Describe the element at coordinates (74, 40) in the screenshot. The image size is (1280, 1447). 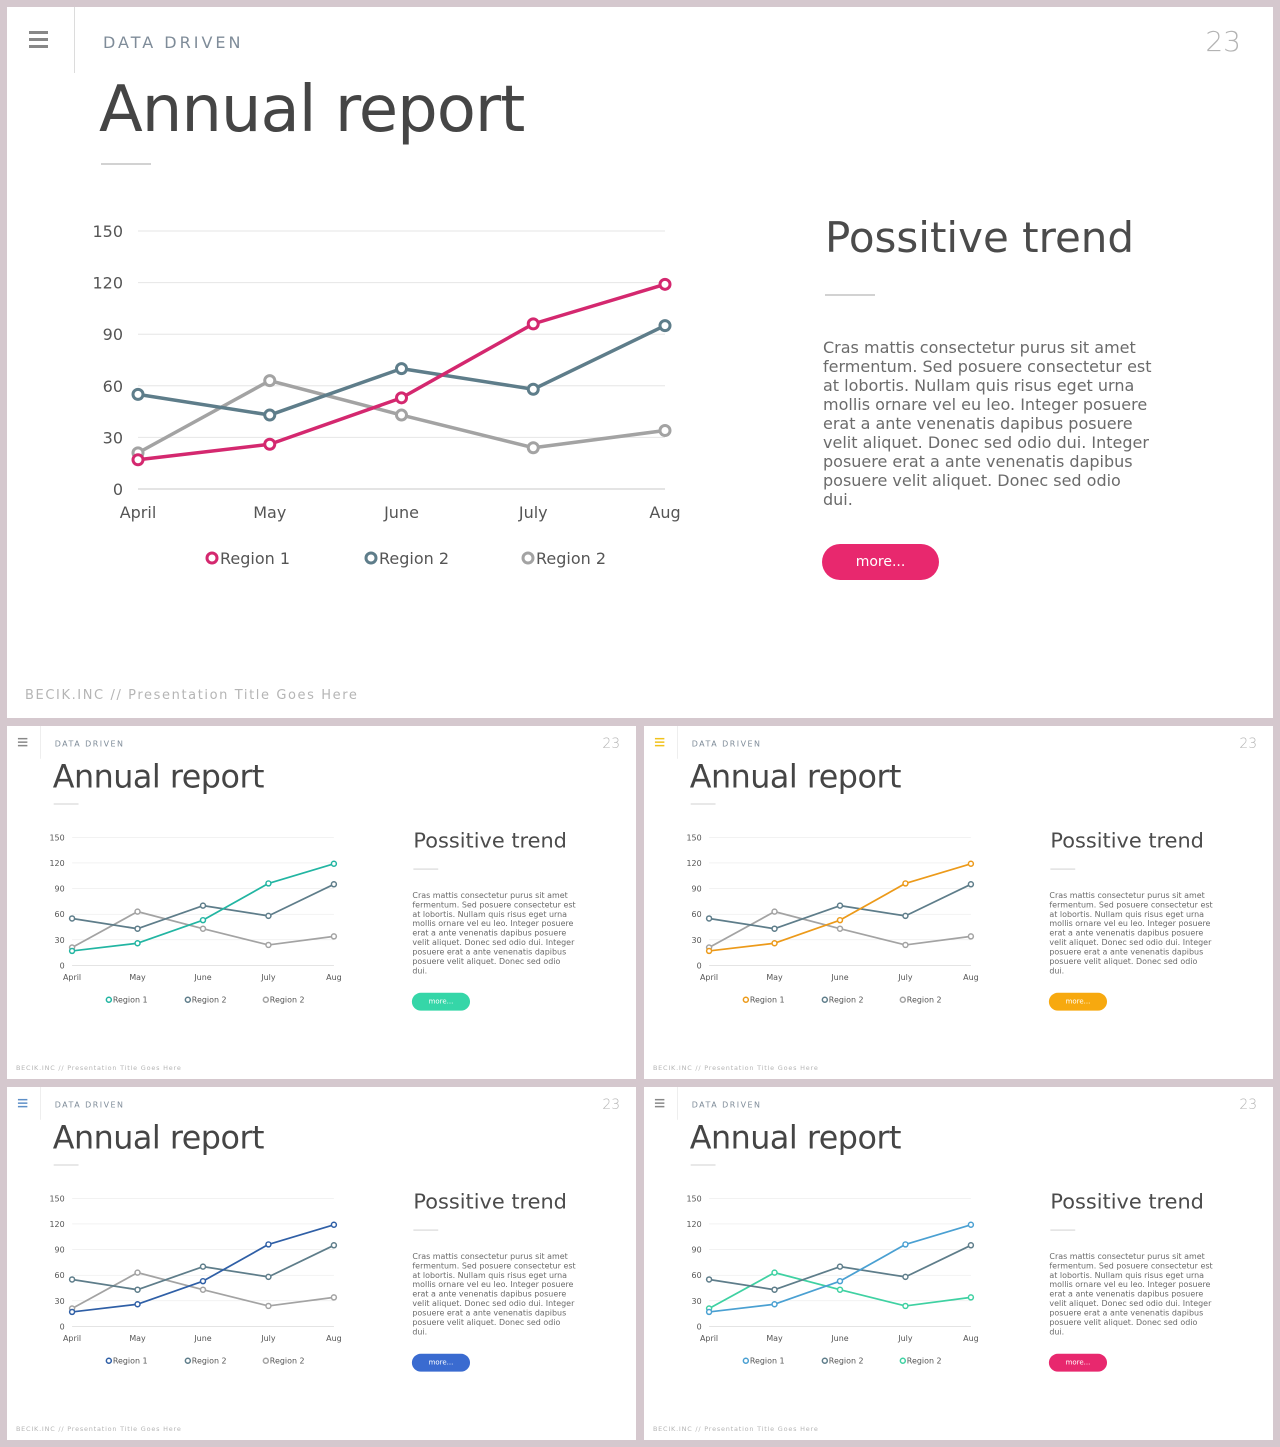
I see `header-divider` at that location.